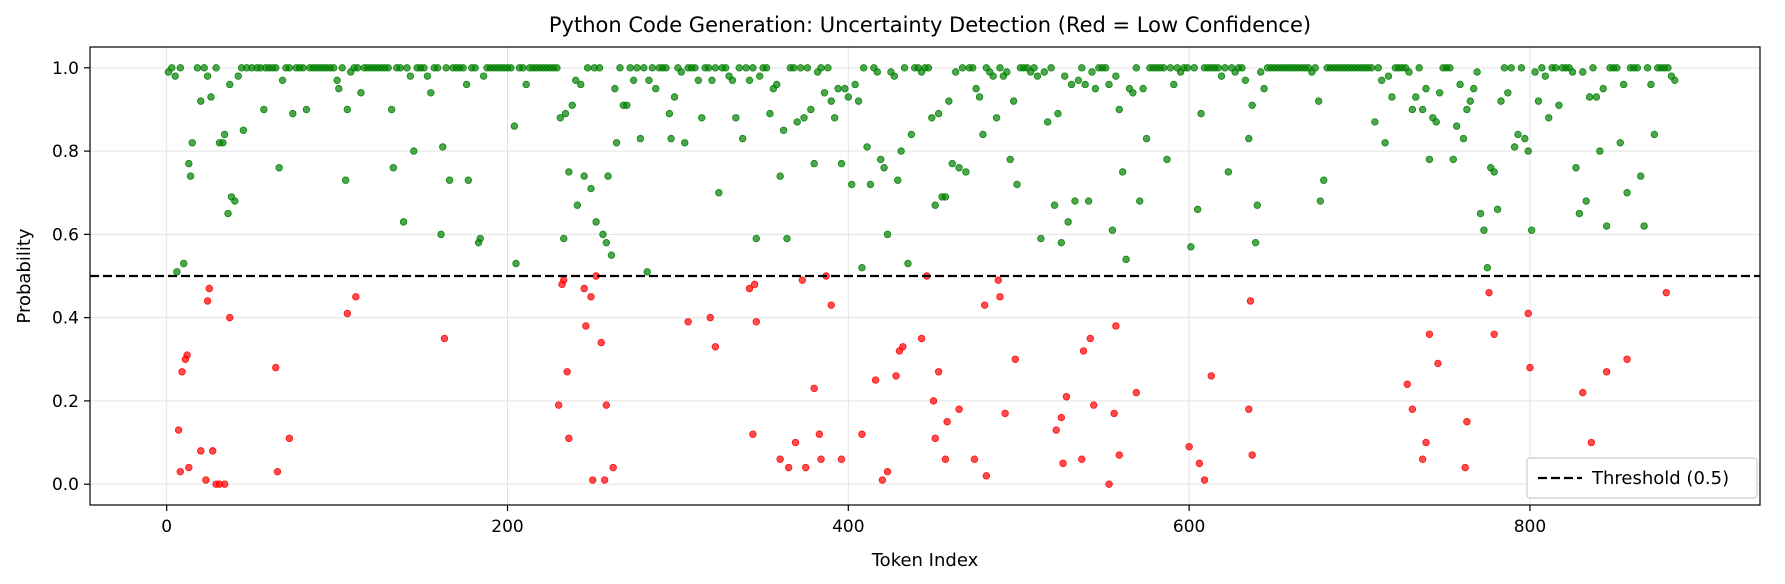 Image resolution: width=1785 pixels, height=584 pixels. What do you see at coordinates (65, 235) in the screenshot?
I see `y-tick-label: 0.6` at bounding box center [65, 235].